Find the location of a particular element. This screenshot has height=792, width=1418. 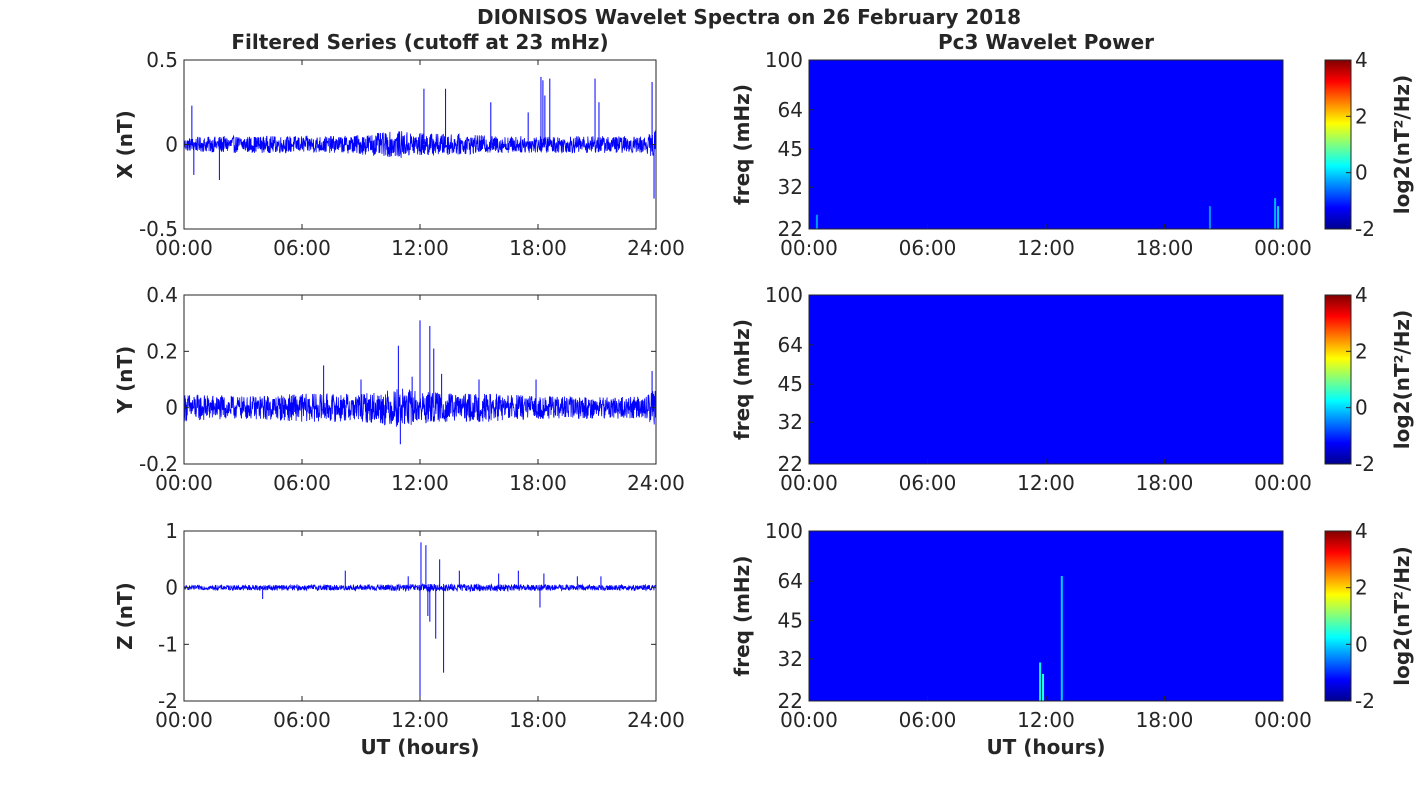

y-tick-label: 1 is located at coordinates (171, 531).